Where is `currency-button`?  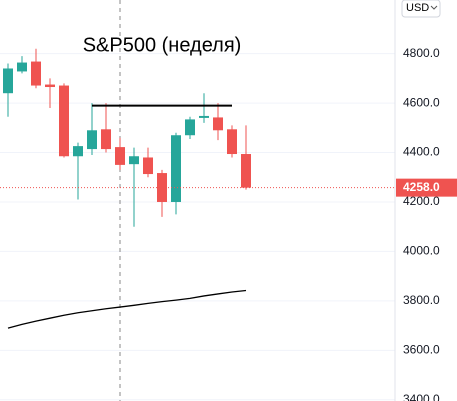 currency-button is located at coordinates (421, 9).